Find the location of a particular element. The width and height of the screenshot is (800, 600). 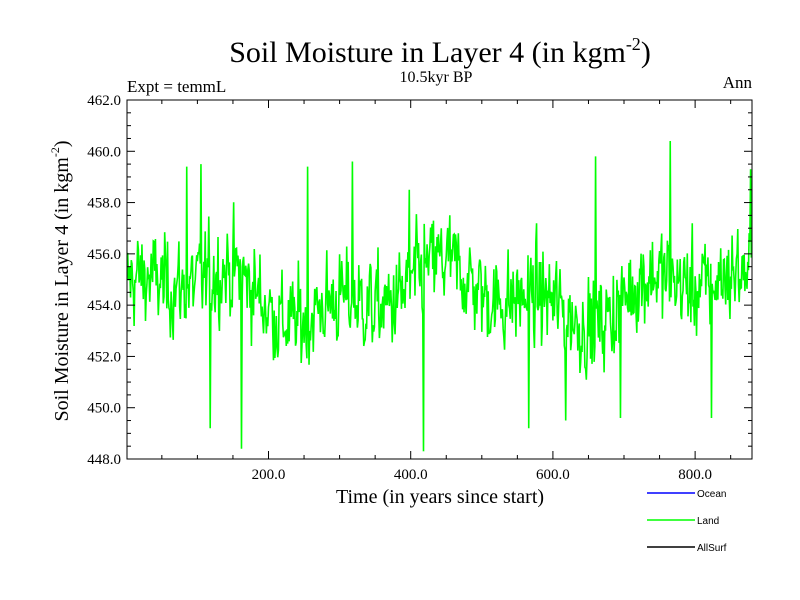

y-tick-label: 454.0 is located at coordinates (104, 306).